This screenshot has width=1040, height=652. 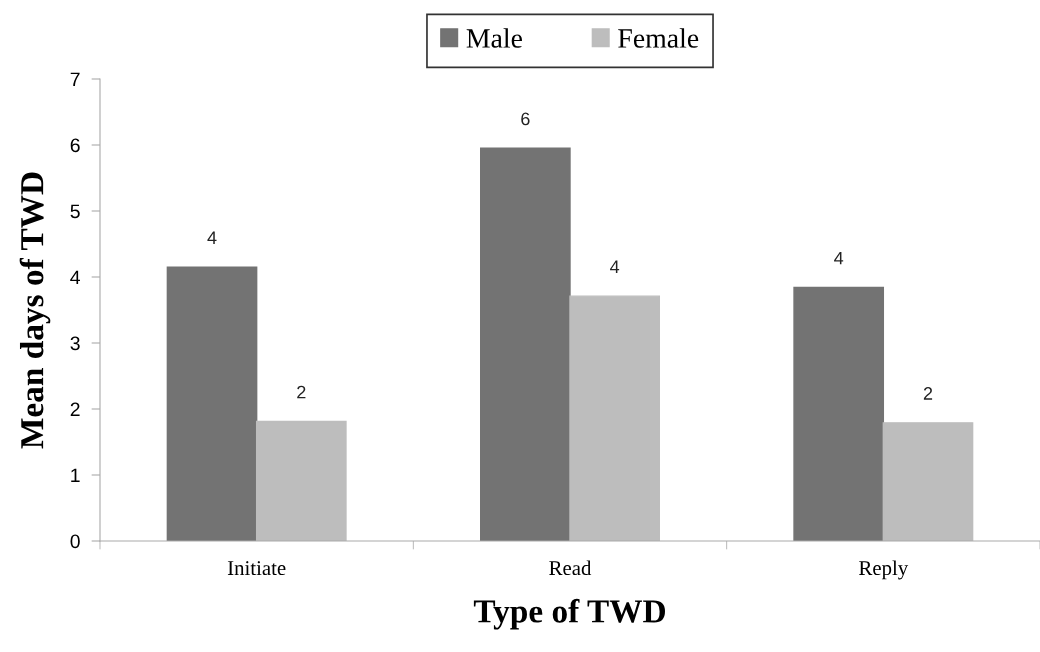 What do you see at coordinates (256, 568) in the screenshot?
I see `x-tick-label: Initiate` at bounding box center [256, 568].